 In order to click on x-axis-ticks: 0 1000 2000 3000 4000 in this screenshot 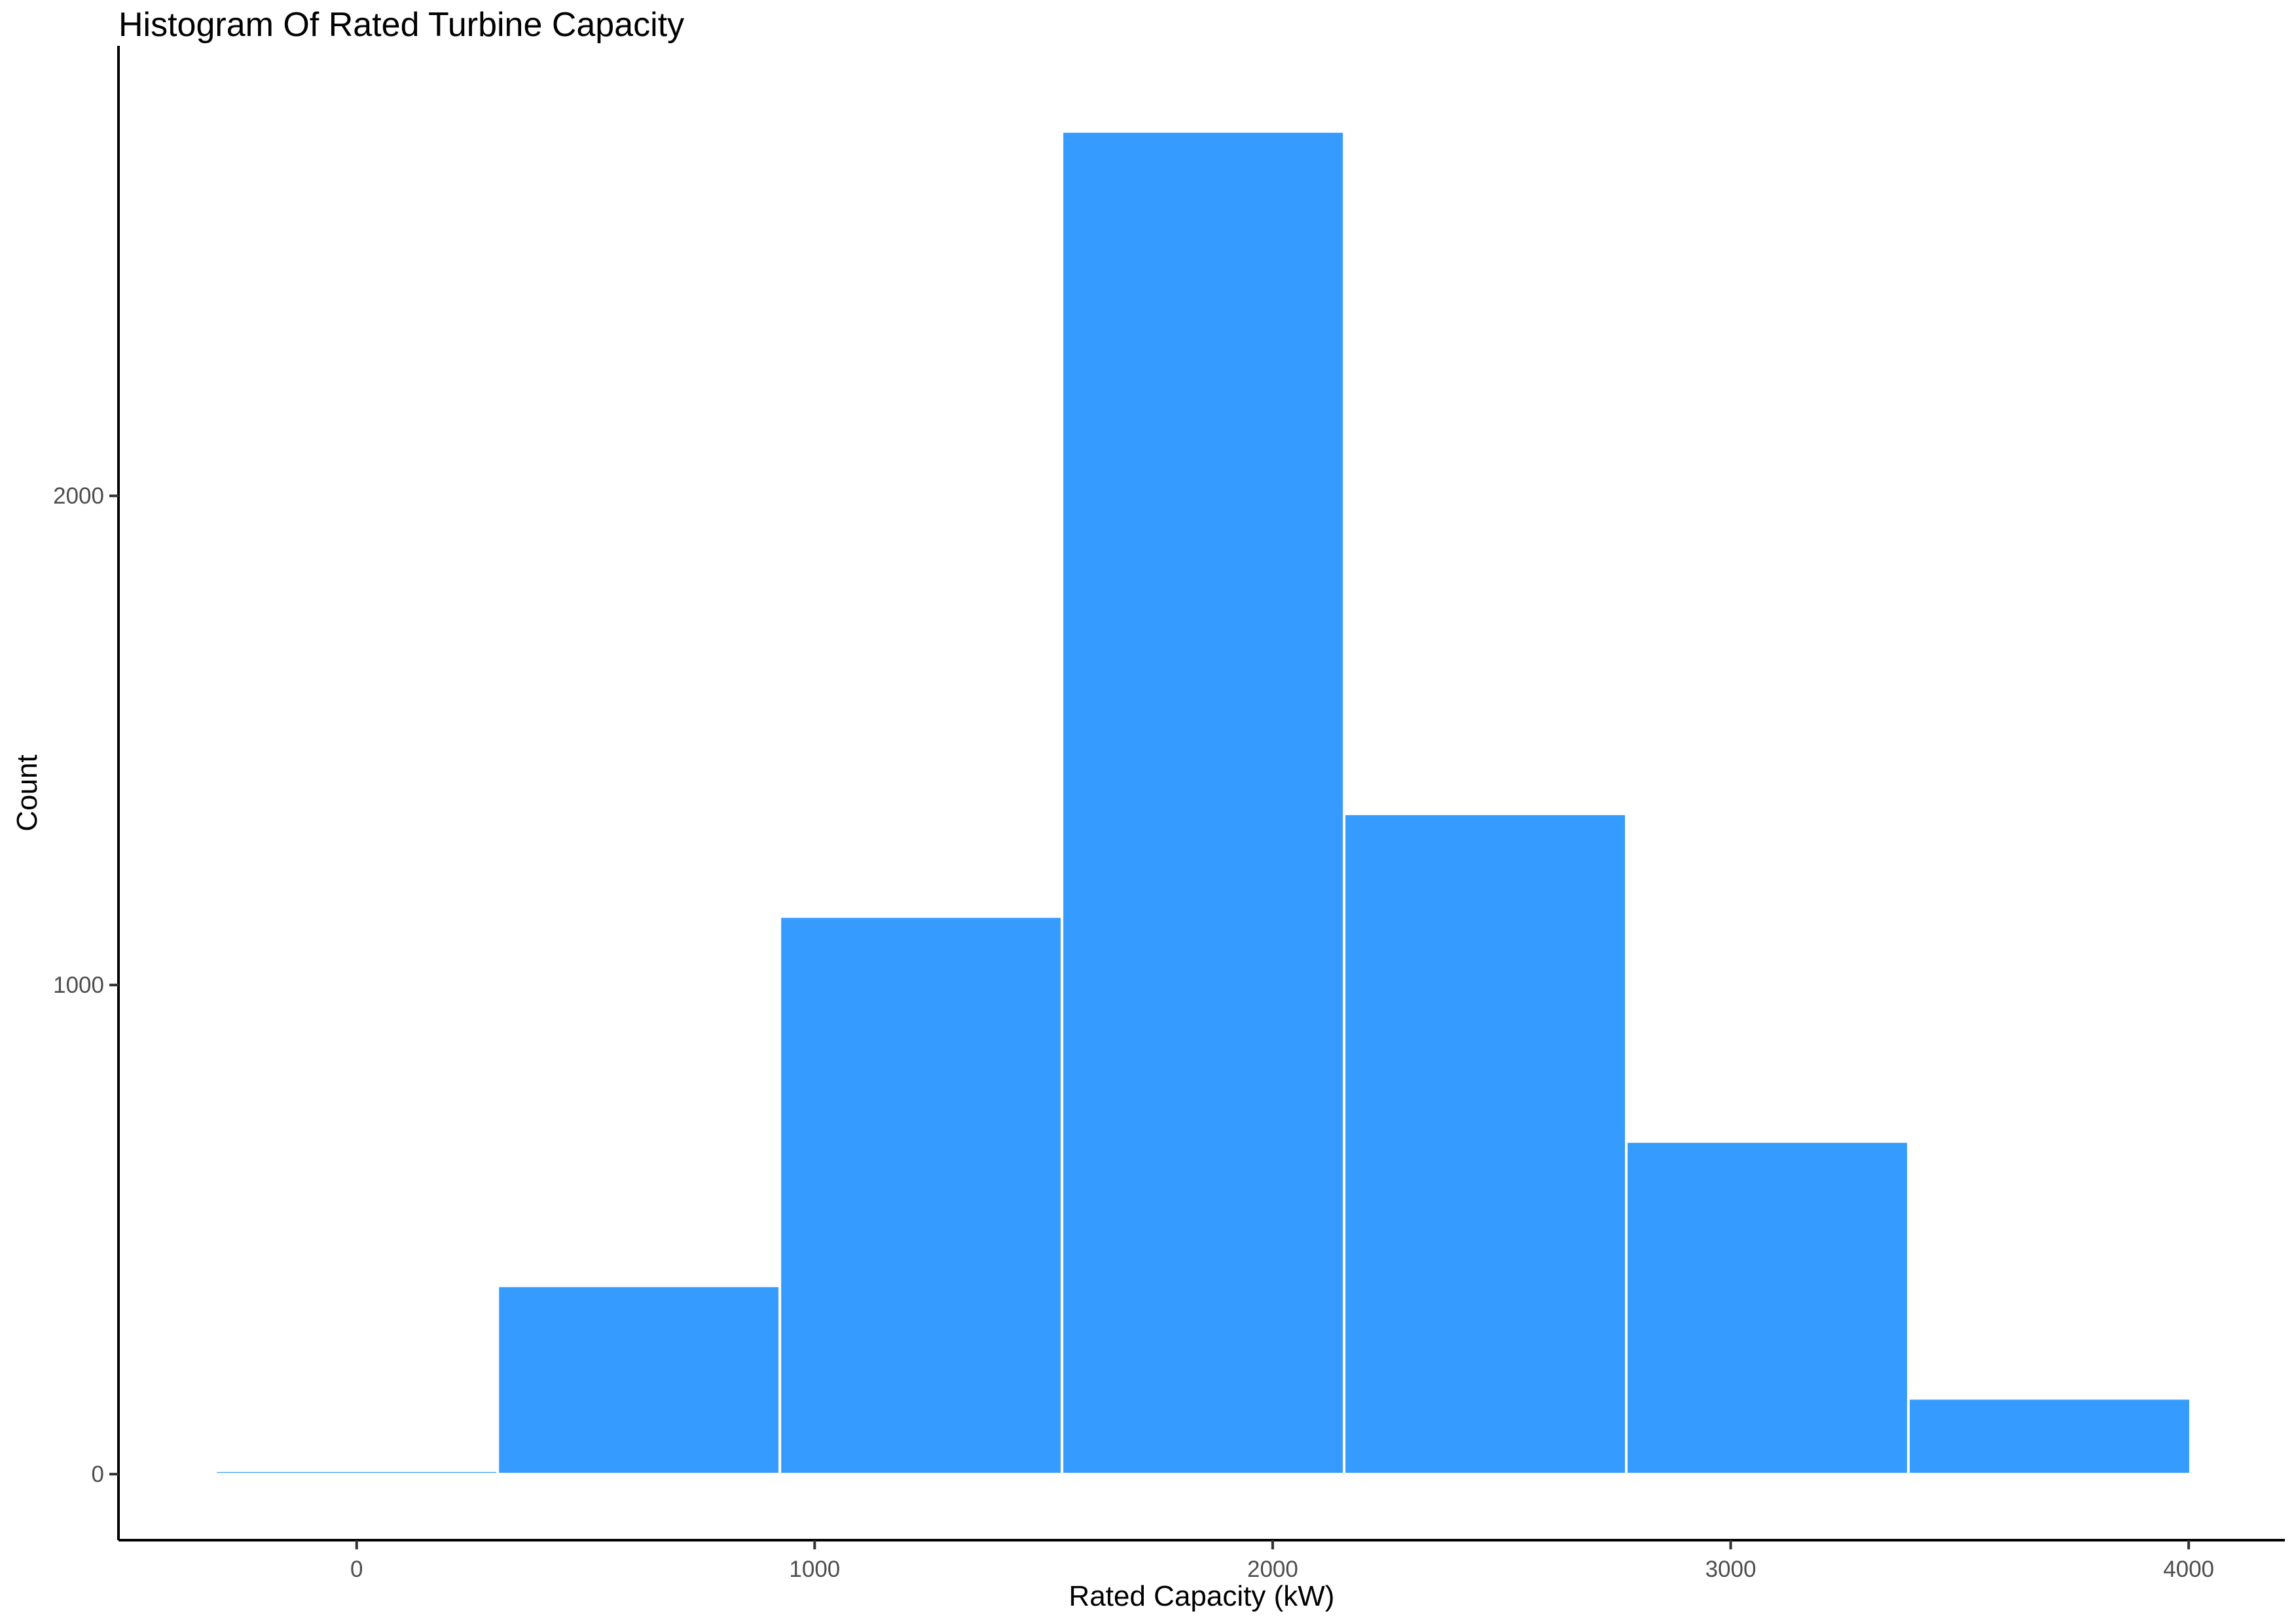, I will do `click(1282, 1561)`.